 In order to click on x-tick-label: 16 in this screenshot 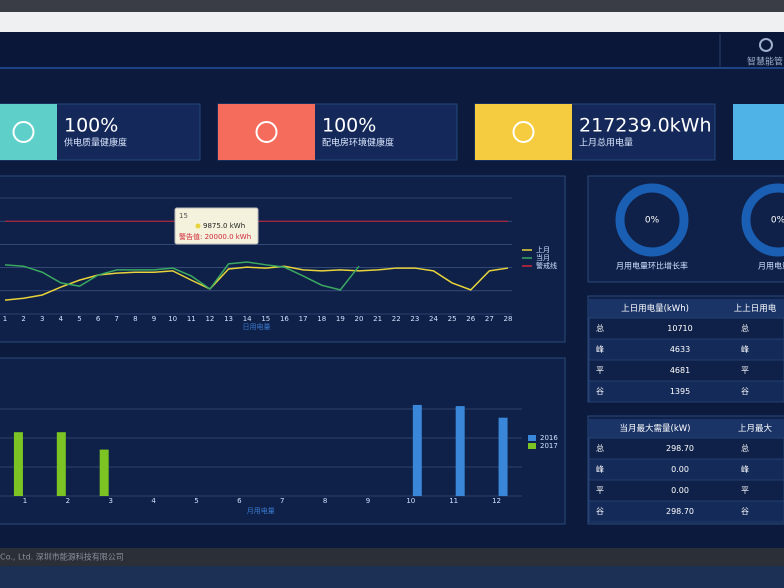, I will do `click(284, 319)`.